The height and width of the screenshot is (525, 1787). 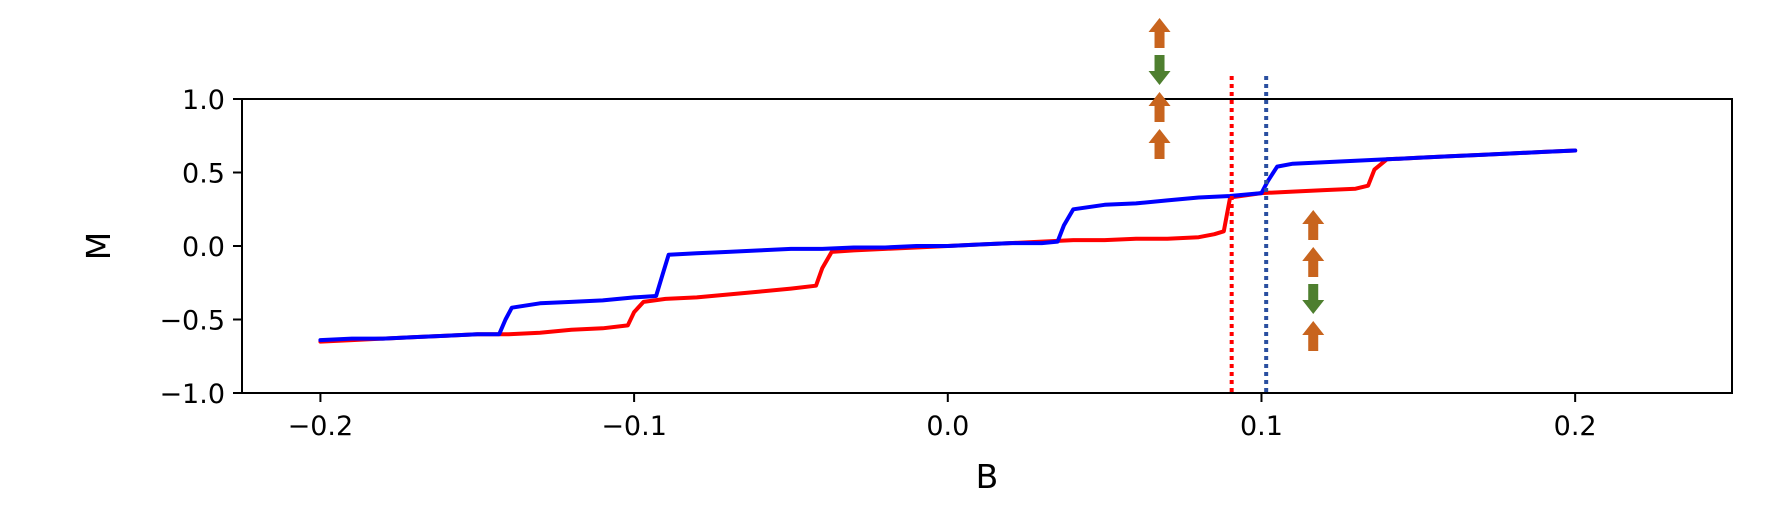 I want to click on y-axis-label: M, so click(x=98, y=246).